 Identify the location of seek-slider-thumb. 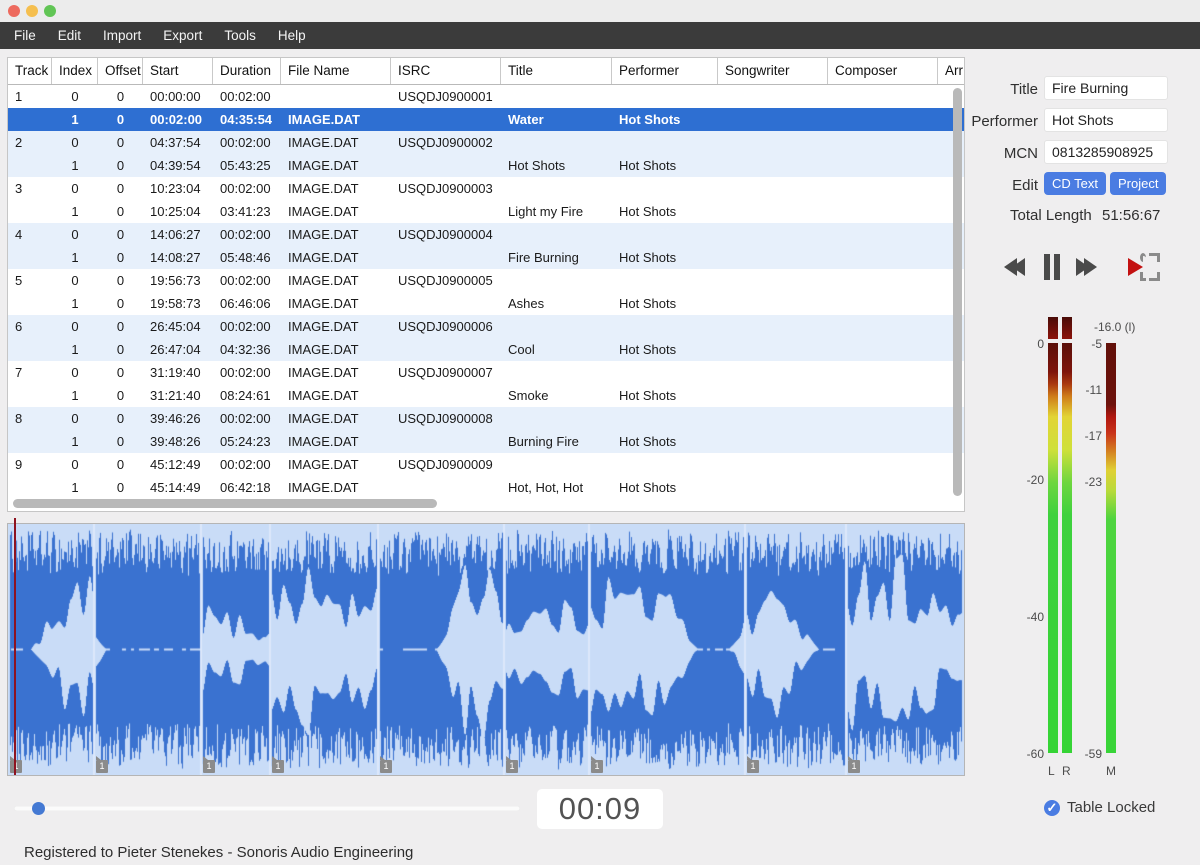
(38, 808).